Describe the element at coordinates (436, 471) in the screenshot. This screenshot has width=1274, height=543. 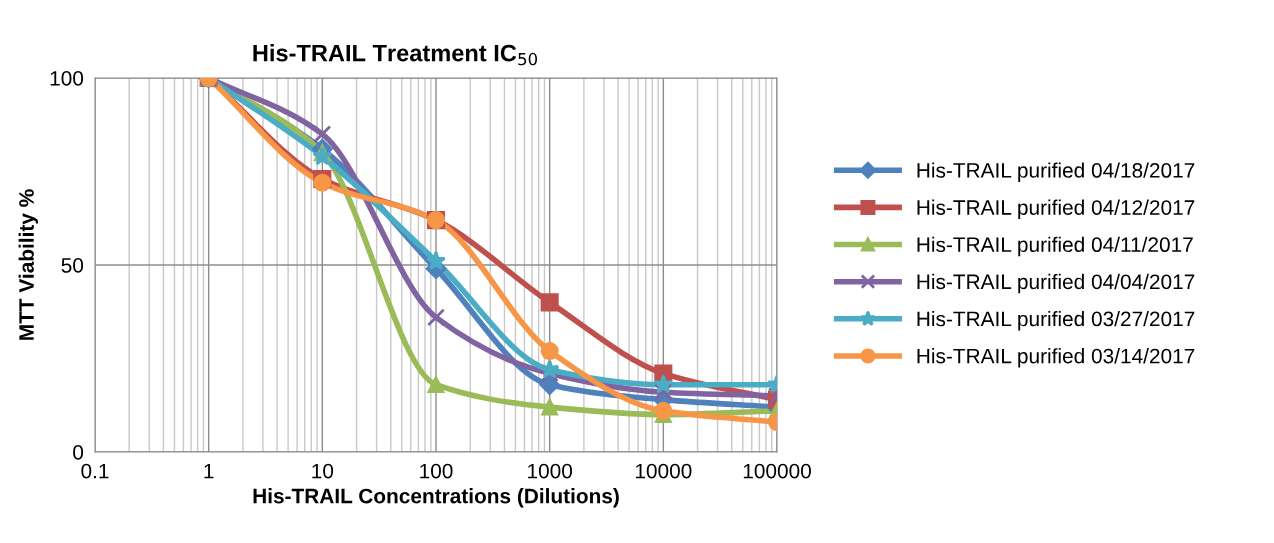
I see `x-tick-label: 100` at that location.